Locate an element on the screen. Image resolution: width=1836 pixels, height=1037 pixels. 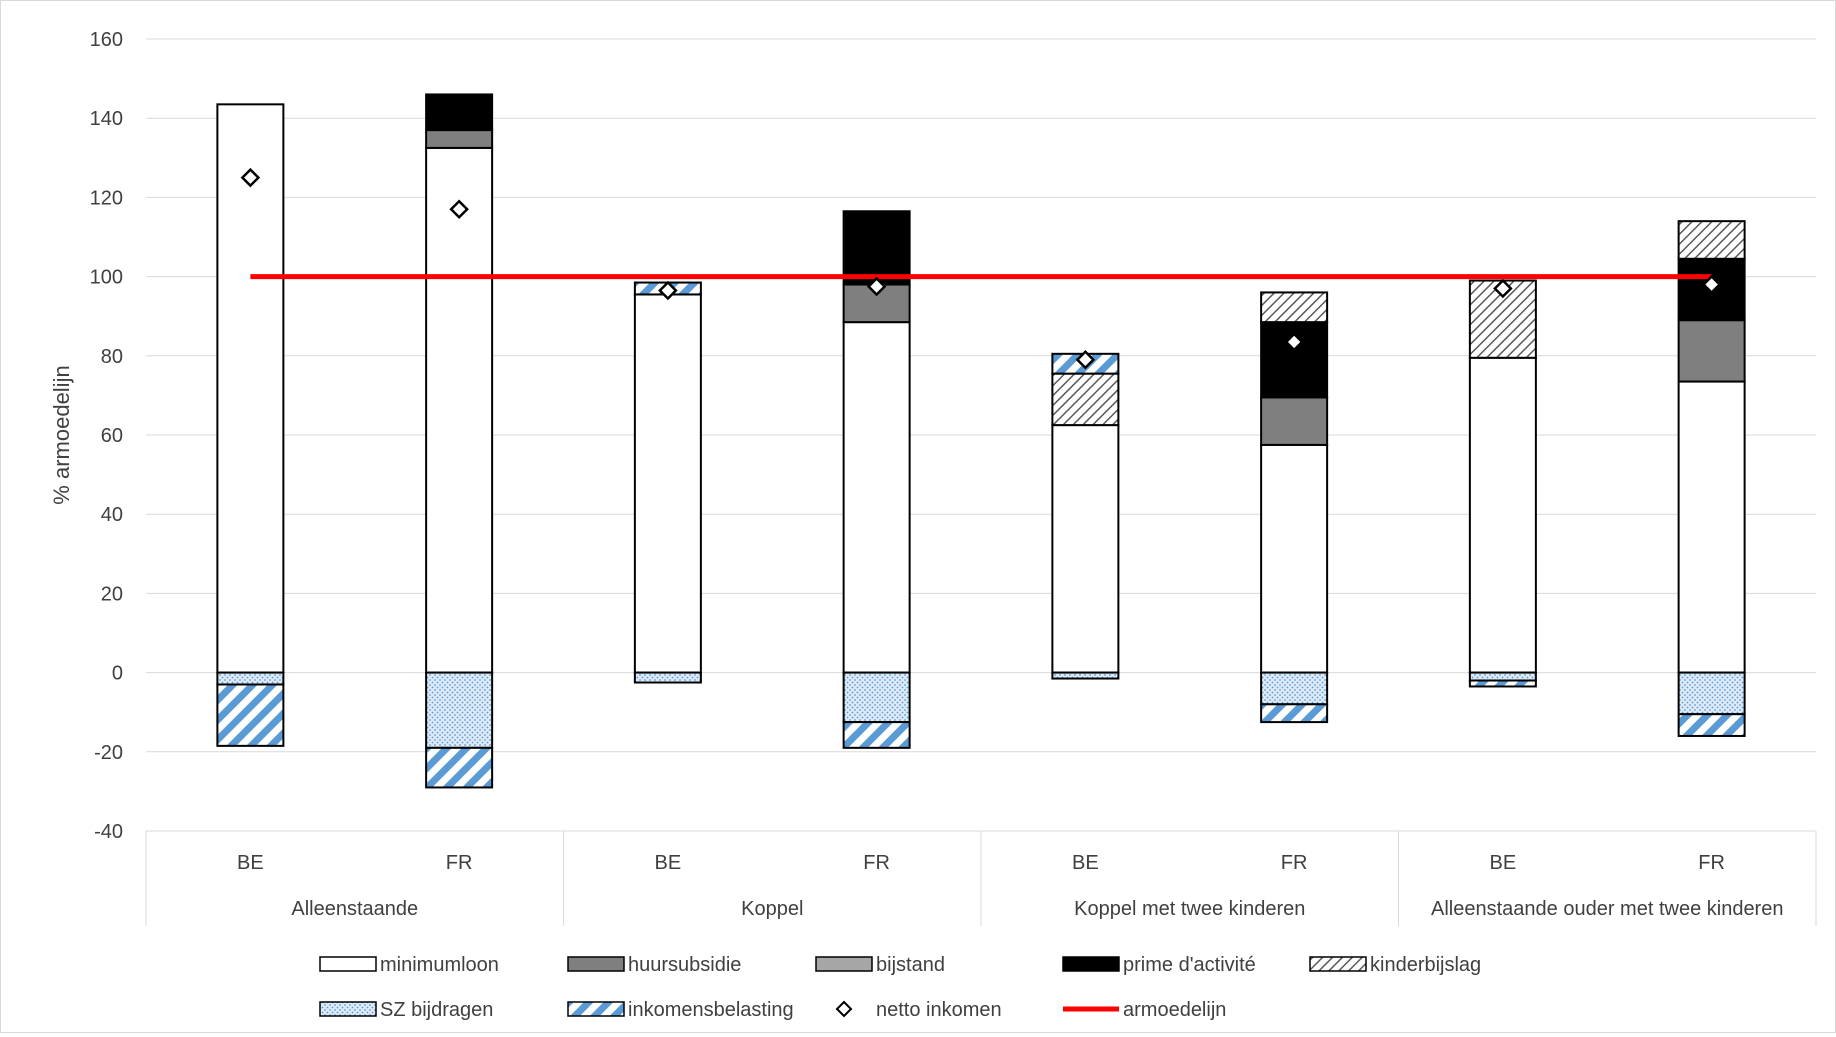
group-label: Koppel is located at coordinates (772, 909).